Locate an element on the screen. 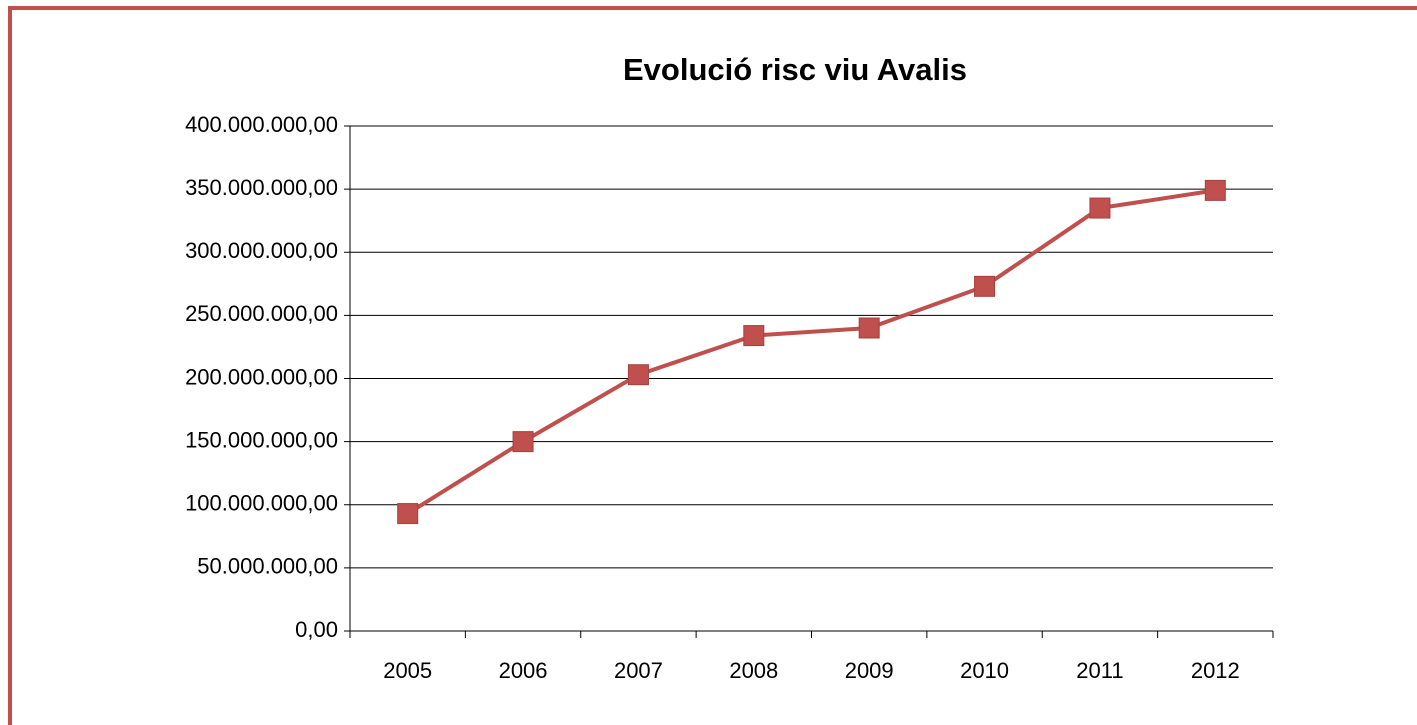 The width and height of the screenshot is (1417, 725). y-tick-label: 350.000.000,00 is located at coordinates (261, 187).